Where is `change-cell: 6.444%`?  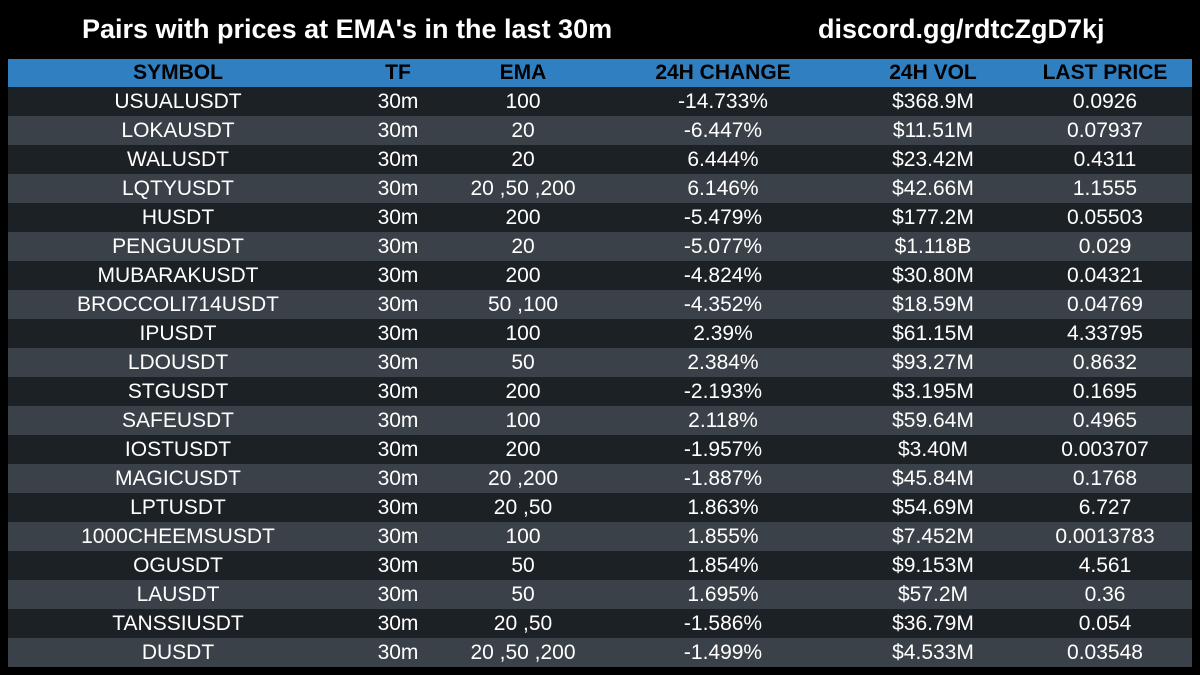 change-cell: 6.444% is located at coordinates (723, 159).